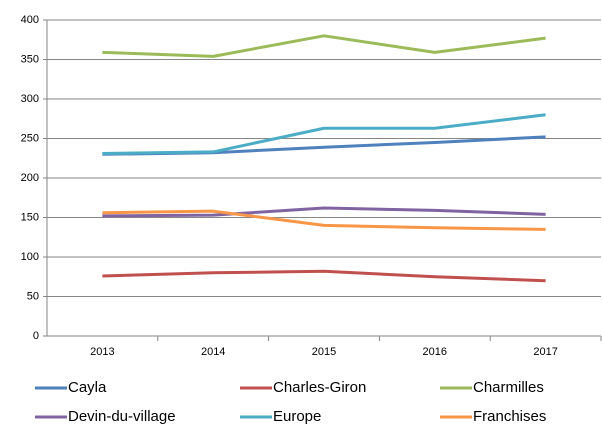 The height and width of the screenshot is (427, 603). Describe the element at coordinates (30, 20) in the screenshot. I see `y-tick-label: 400` at that location.